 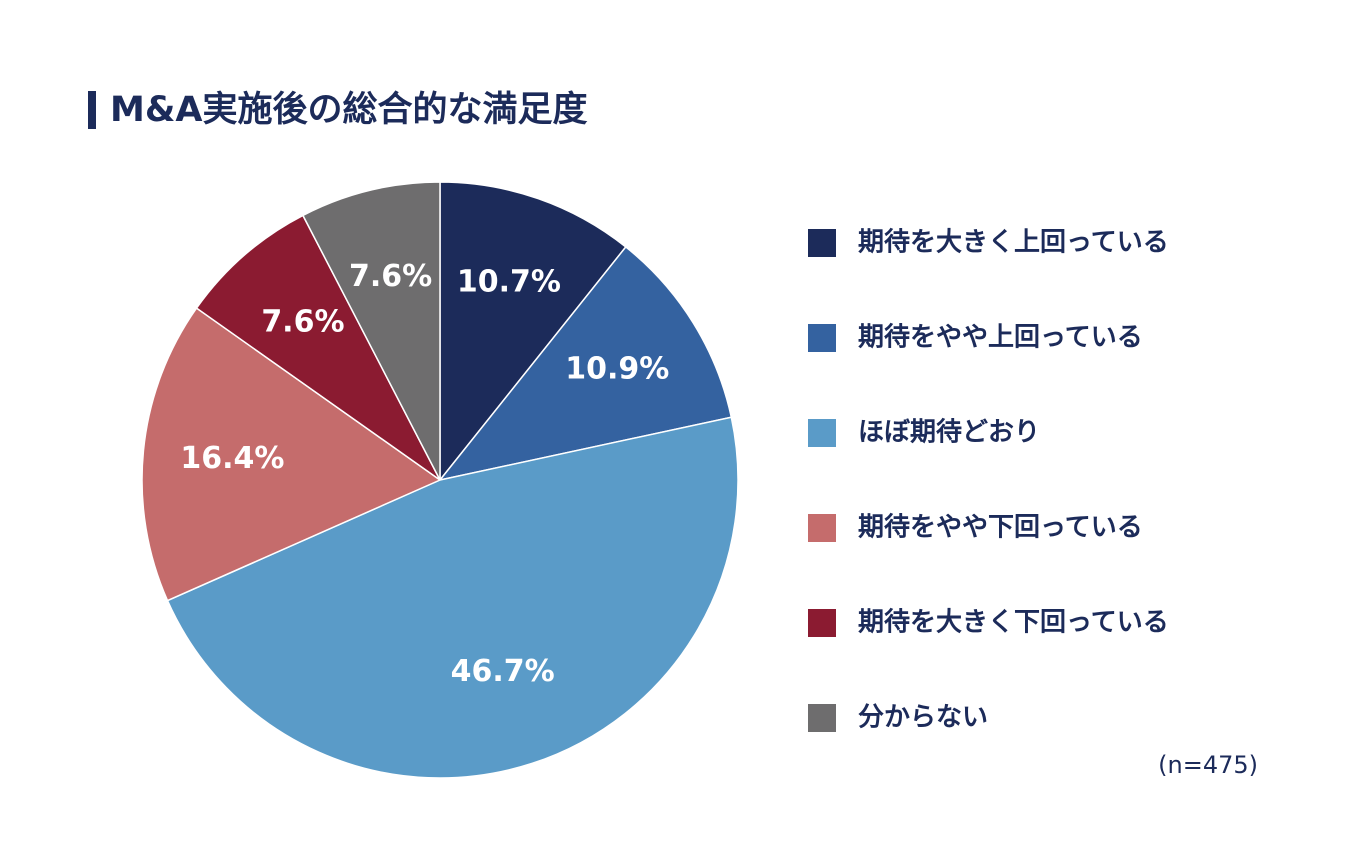 What do you see at coordinates (1000, 338) in the screenshot?
I see `legend-label: 期待をやや上回っている` at bounding box center [1000, 338].